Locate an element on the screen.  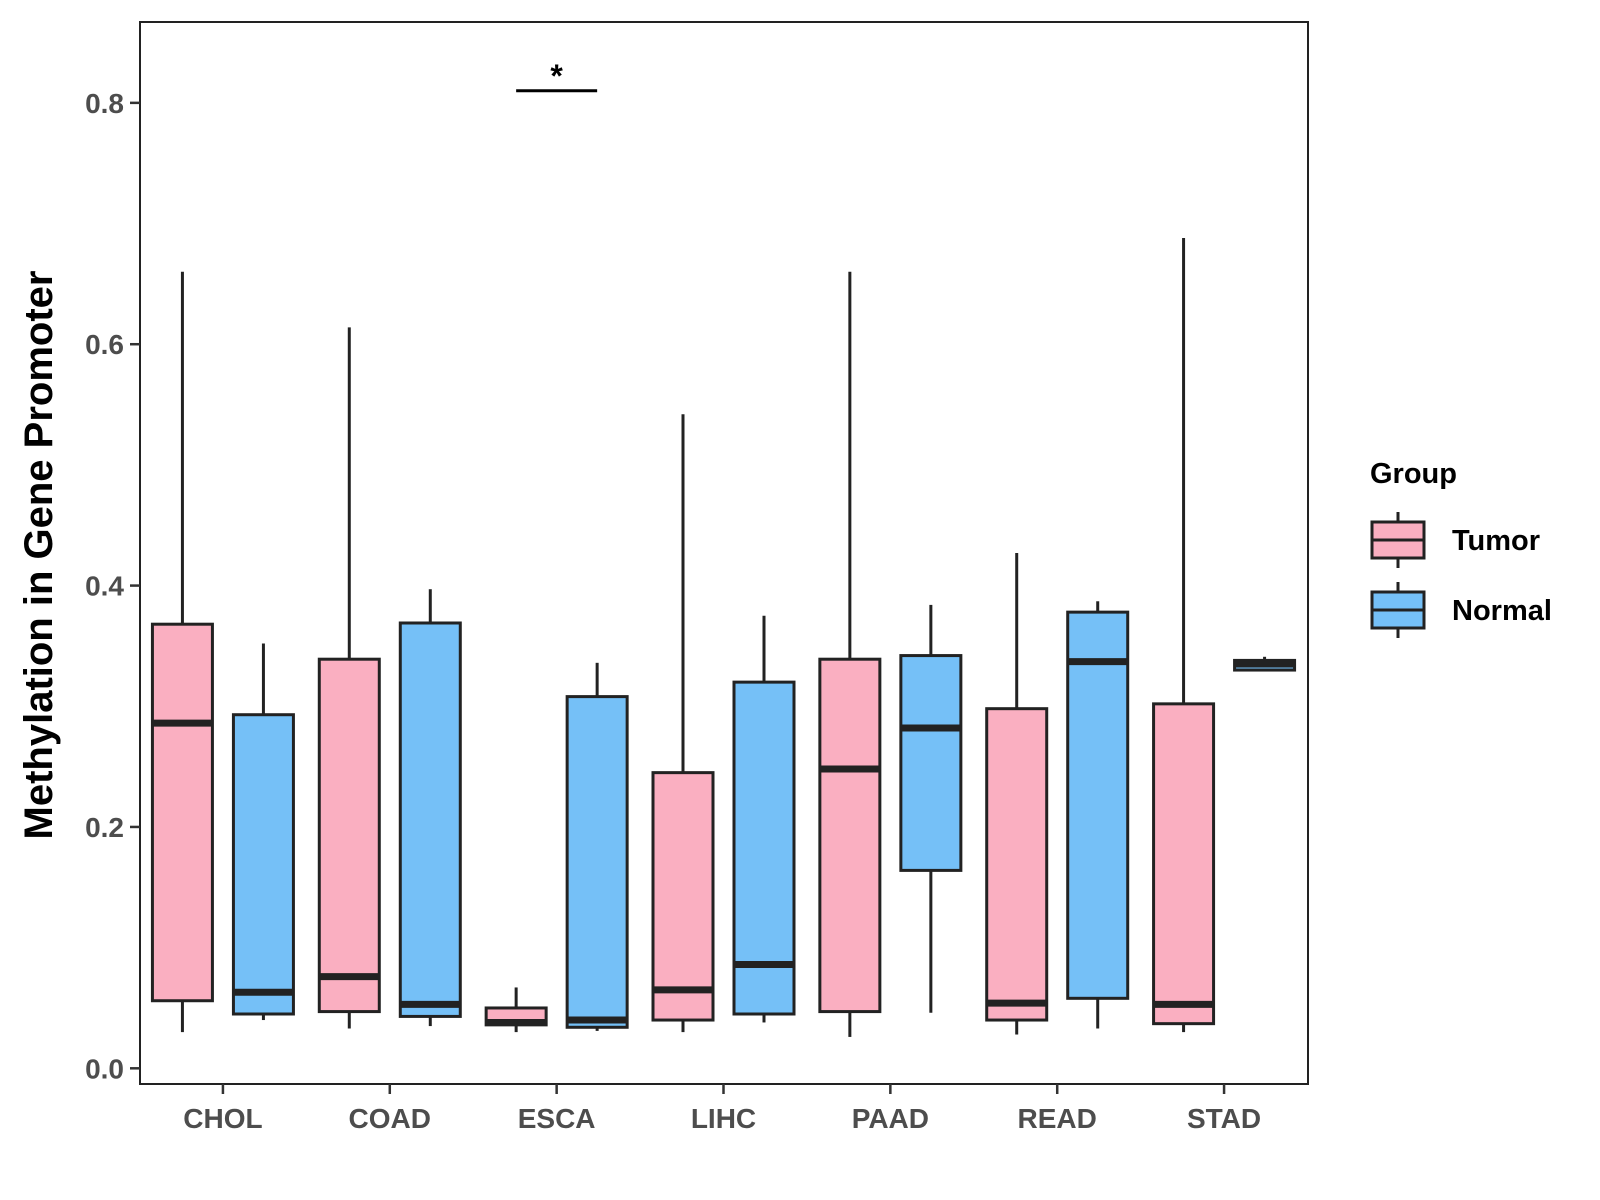
box-normal-lihc is located at coordinates (764, 819).